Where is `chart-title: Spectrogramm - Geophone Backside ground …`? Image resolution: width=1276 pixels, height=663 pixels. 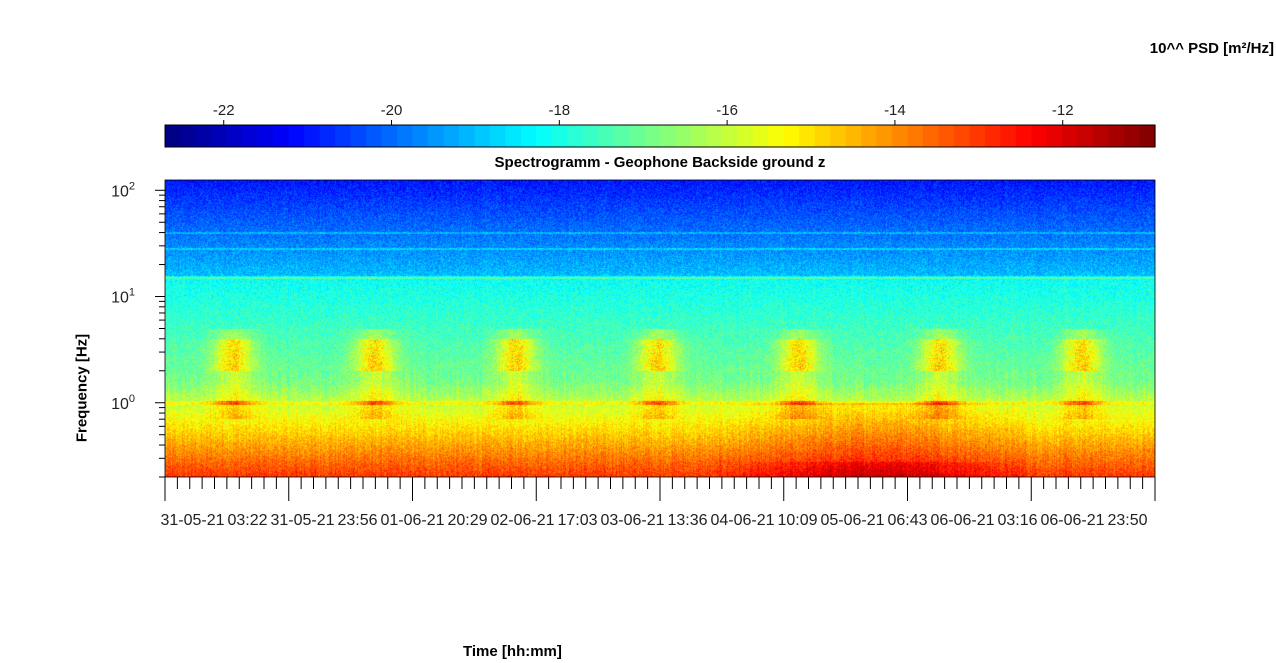 chart-title: Spectrogramm - Geophone Backside ground … is located at coordinates (660, 162).